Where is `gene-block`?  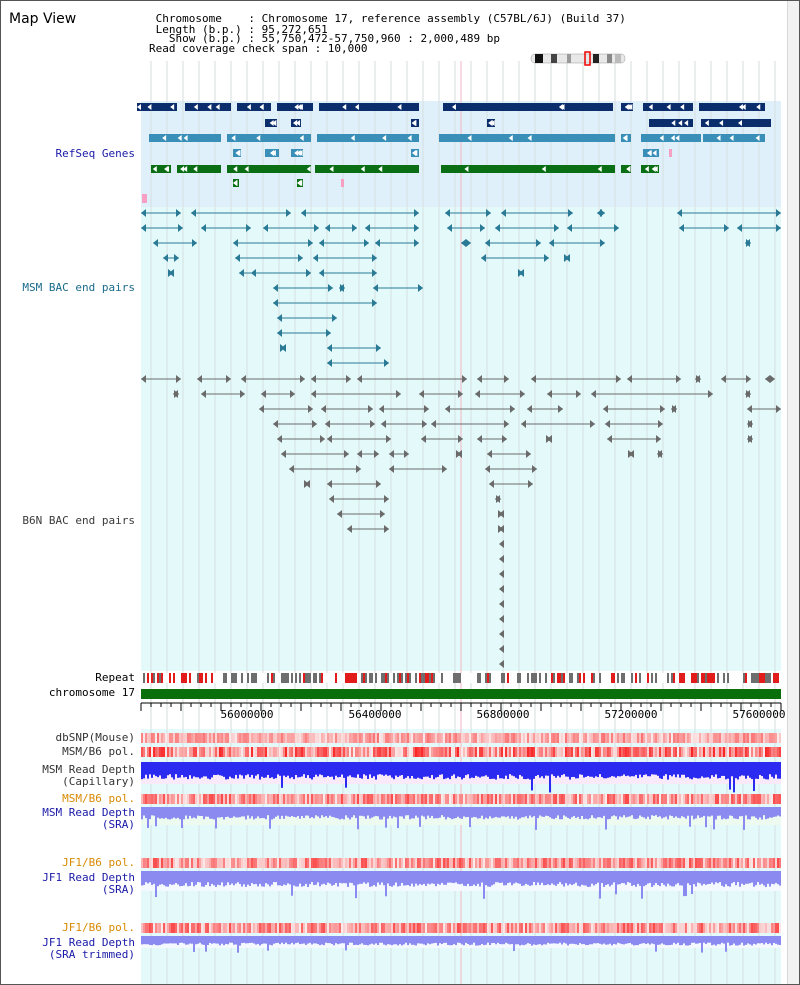 gene-block is located at coordinates (368, 138).